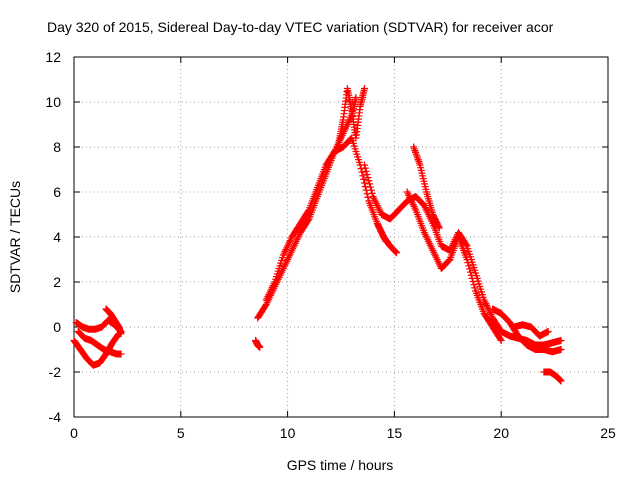  What do you see at coordinates (55, 372) in the screenshot?
I see `y-tick-label: -2` at bounding box center [55, 372].